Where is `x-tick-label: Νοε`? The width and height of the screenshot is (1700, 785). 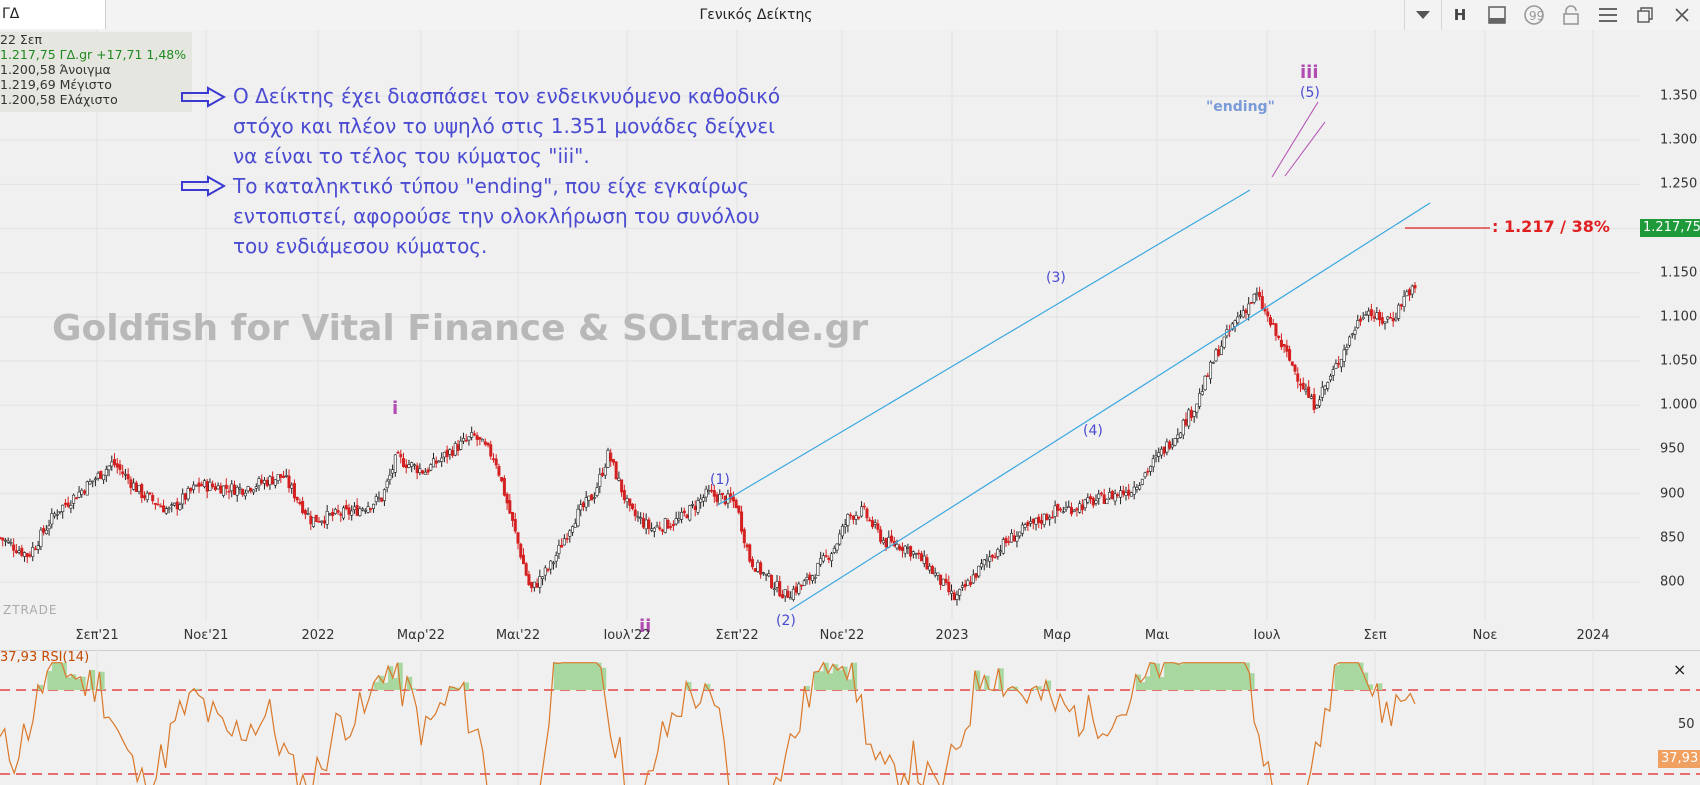
x-tick-label: Νοε is located at coordinates (1485, 635).